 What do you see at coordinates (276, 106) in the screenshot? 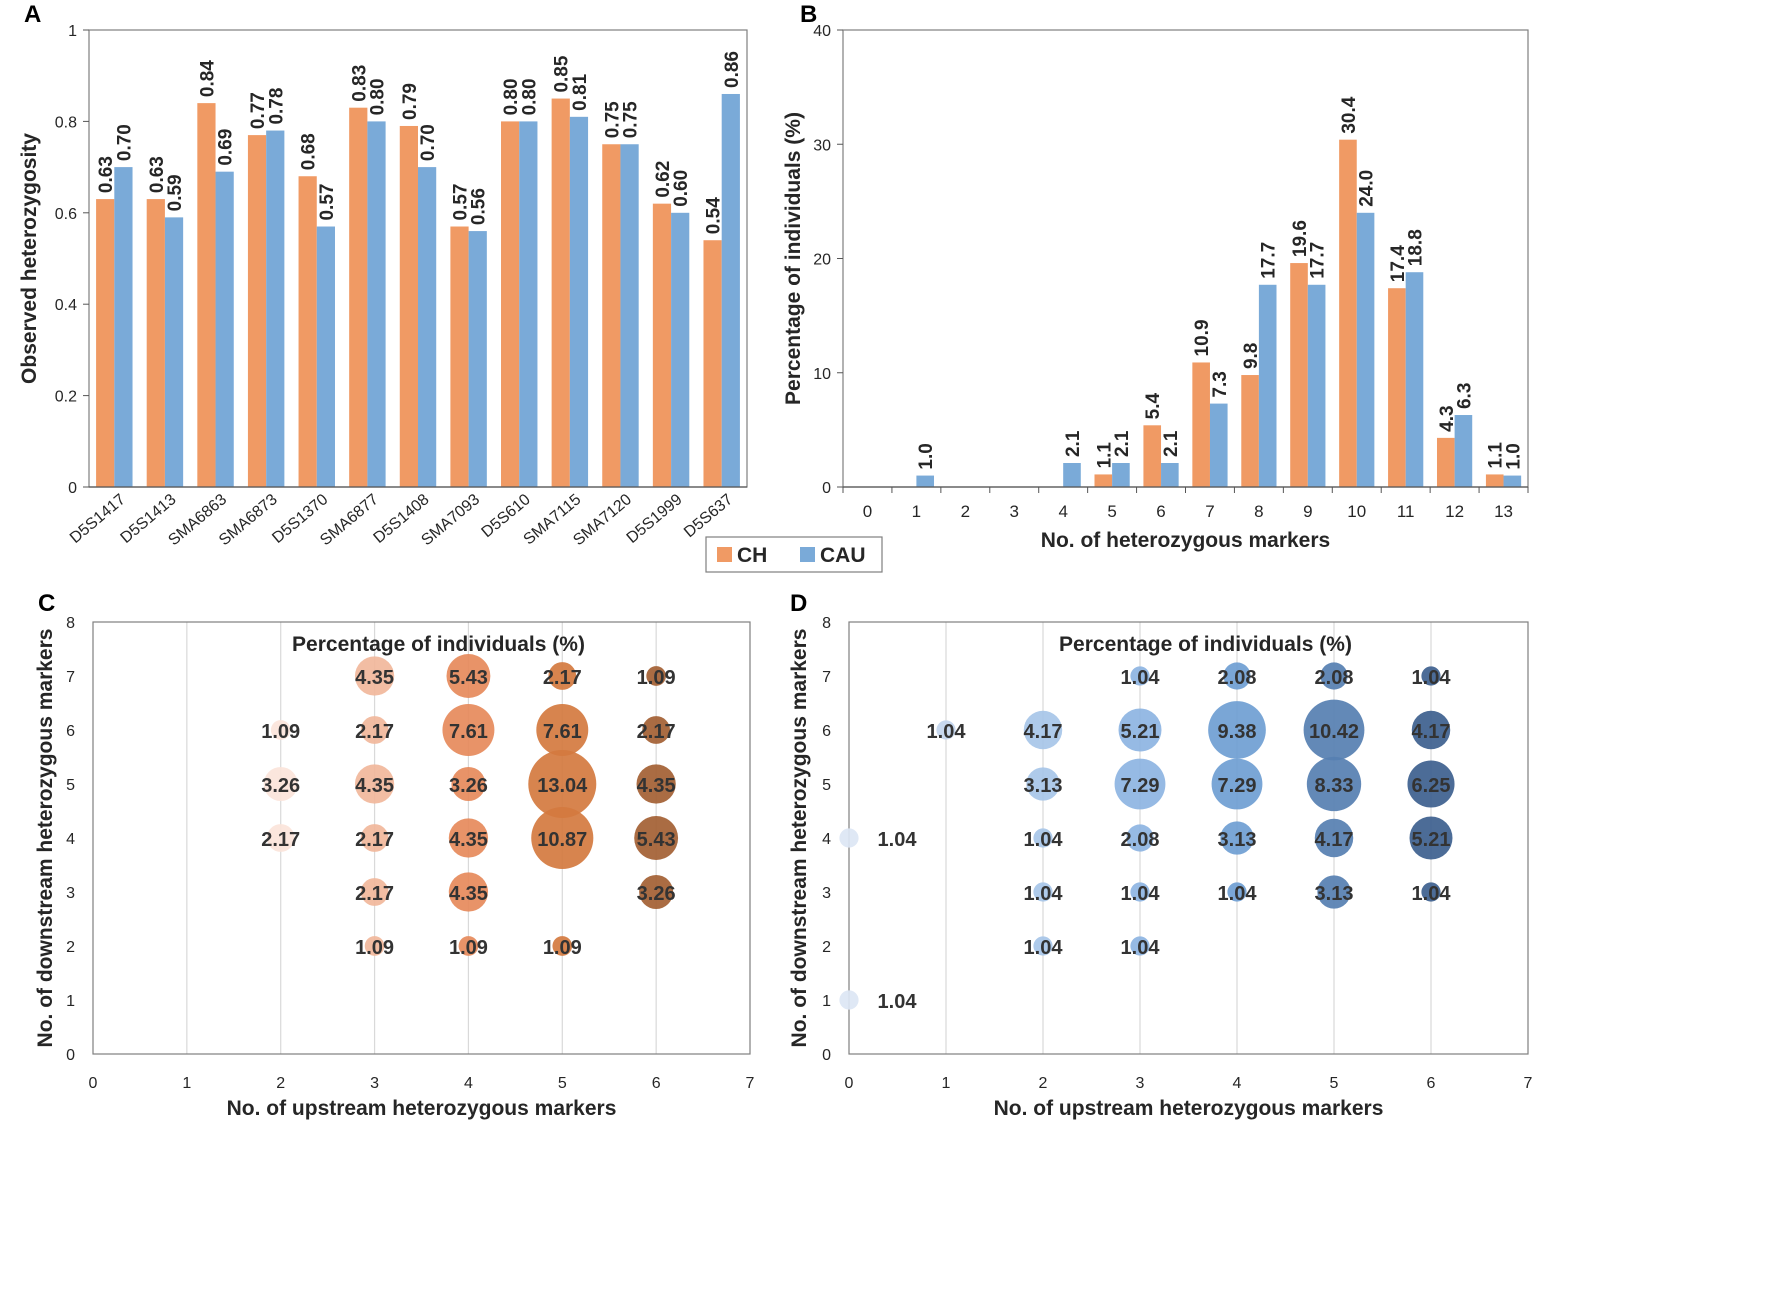
I see `data-label: 0.78` at bounding box center [276, 106].